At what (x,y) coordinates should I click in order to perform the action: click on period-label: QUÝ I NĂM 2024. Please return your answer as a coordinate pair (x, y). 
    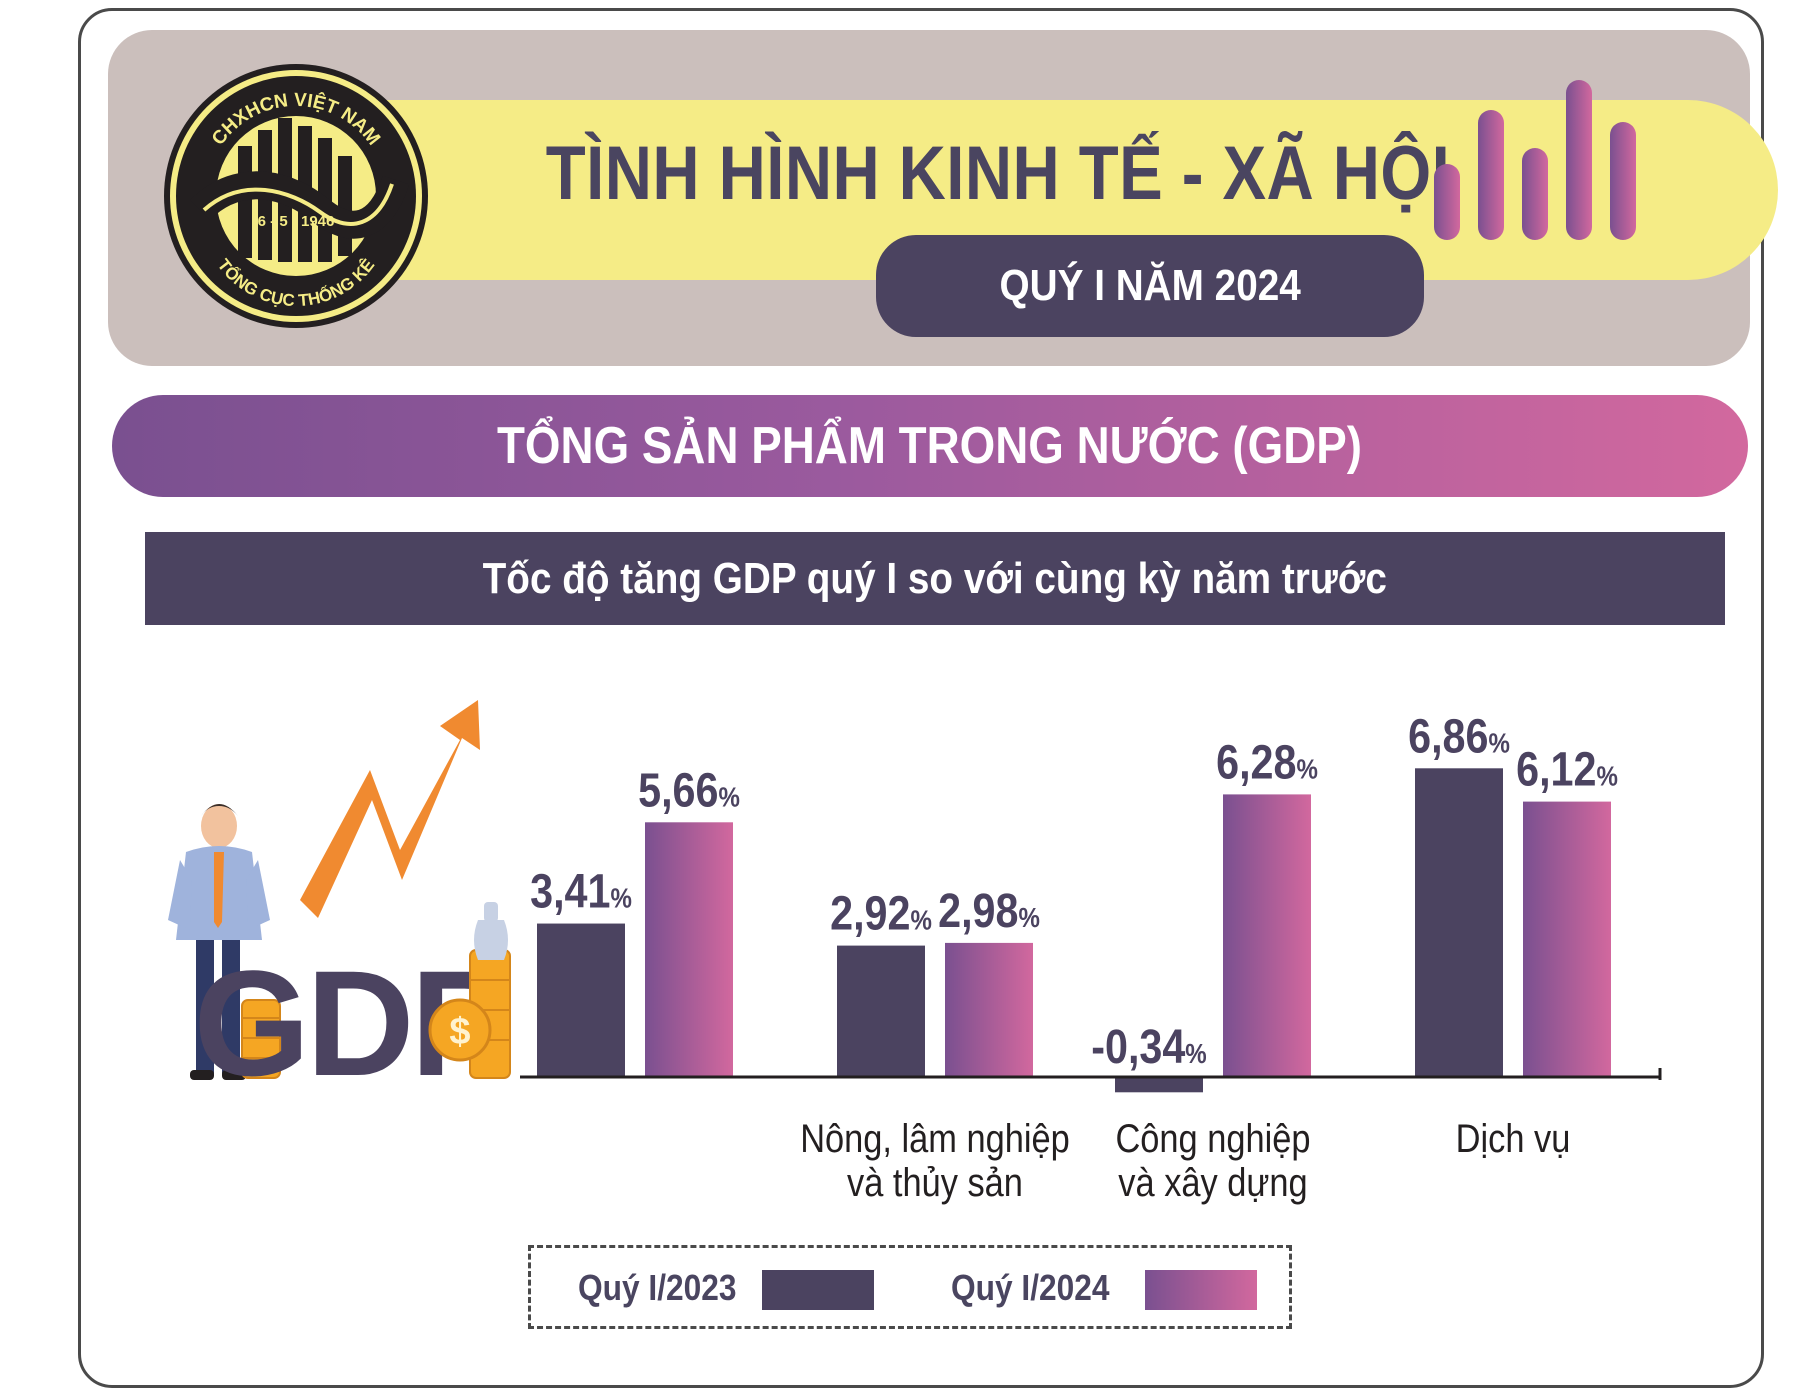
    Looking at the image, I should click on (1150, 285).